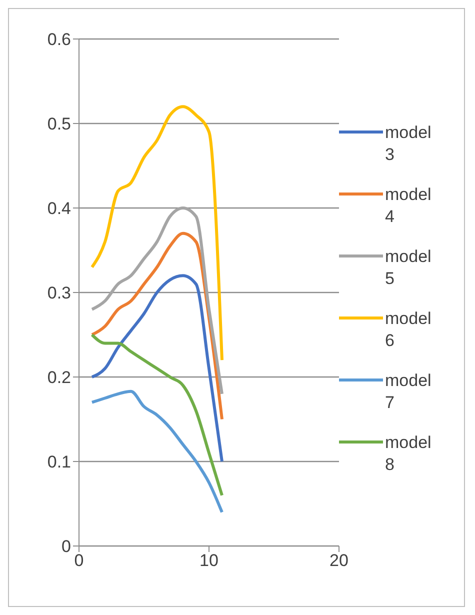  What do you see at coordinates (209, 560) in the screenshot?
I see `x-tick-label: 10` at bounding box center [209, 560].